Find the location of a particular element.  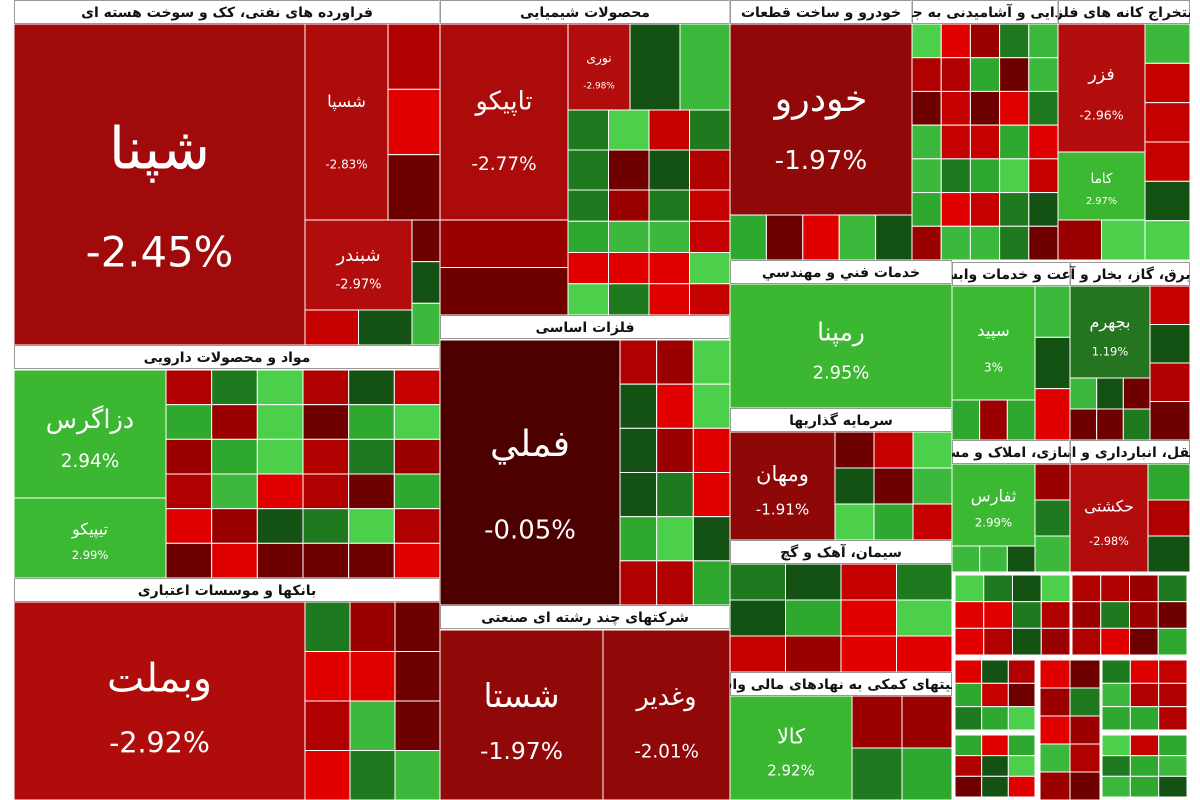

sector-title: انبوه سازی، املاک و مستغلات is located at coordinates (1011, 453).